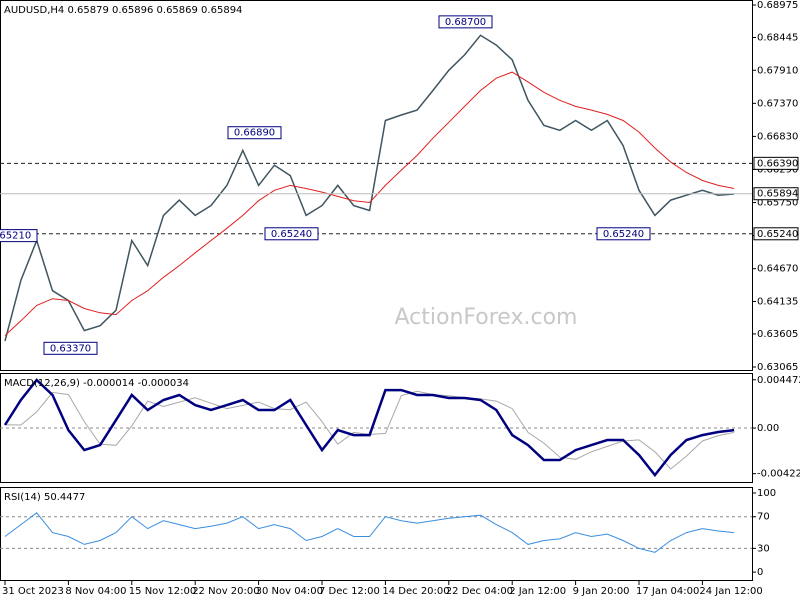  Describe the element at coordinates (369, 532) in the screenshot. I see `series-line` at that location.